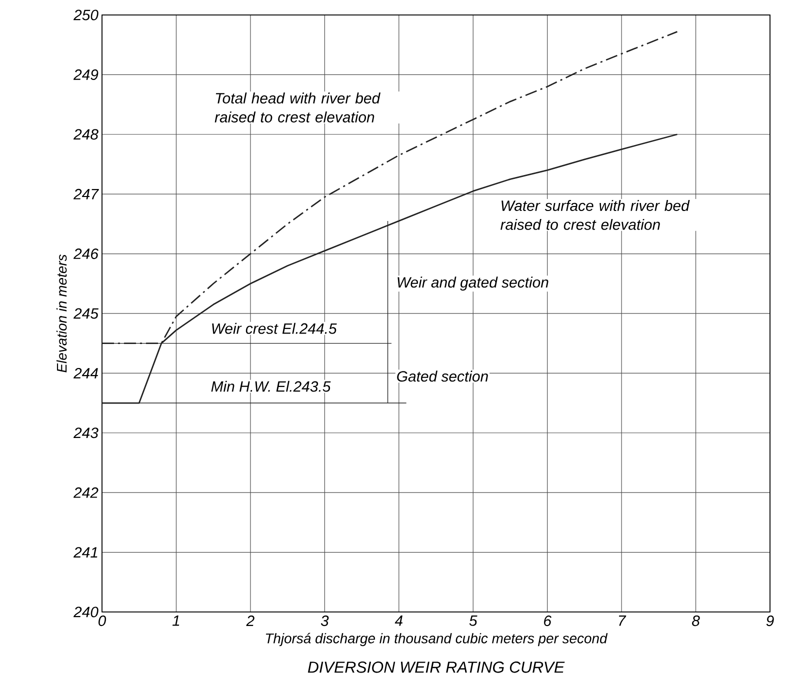  What do you see at coordinates (85, 254) in the screenshot?
I see `y-tick-label: 246` at bounding box center [85, 254].